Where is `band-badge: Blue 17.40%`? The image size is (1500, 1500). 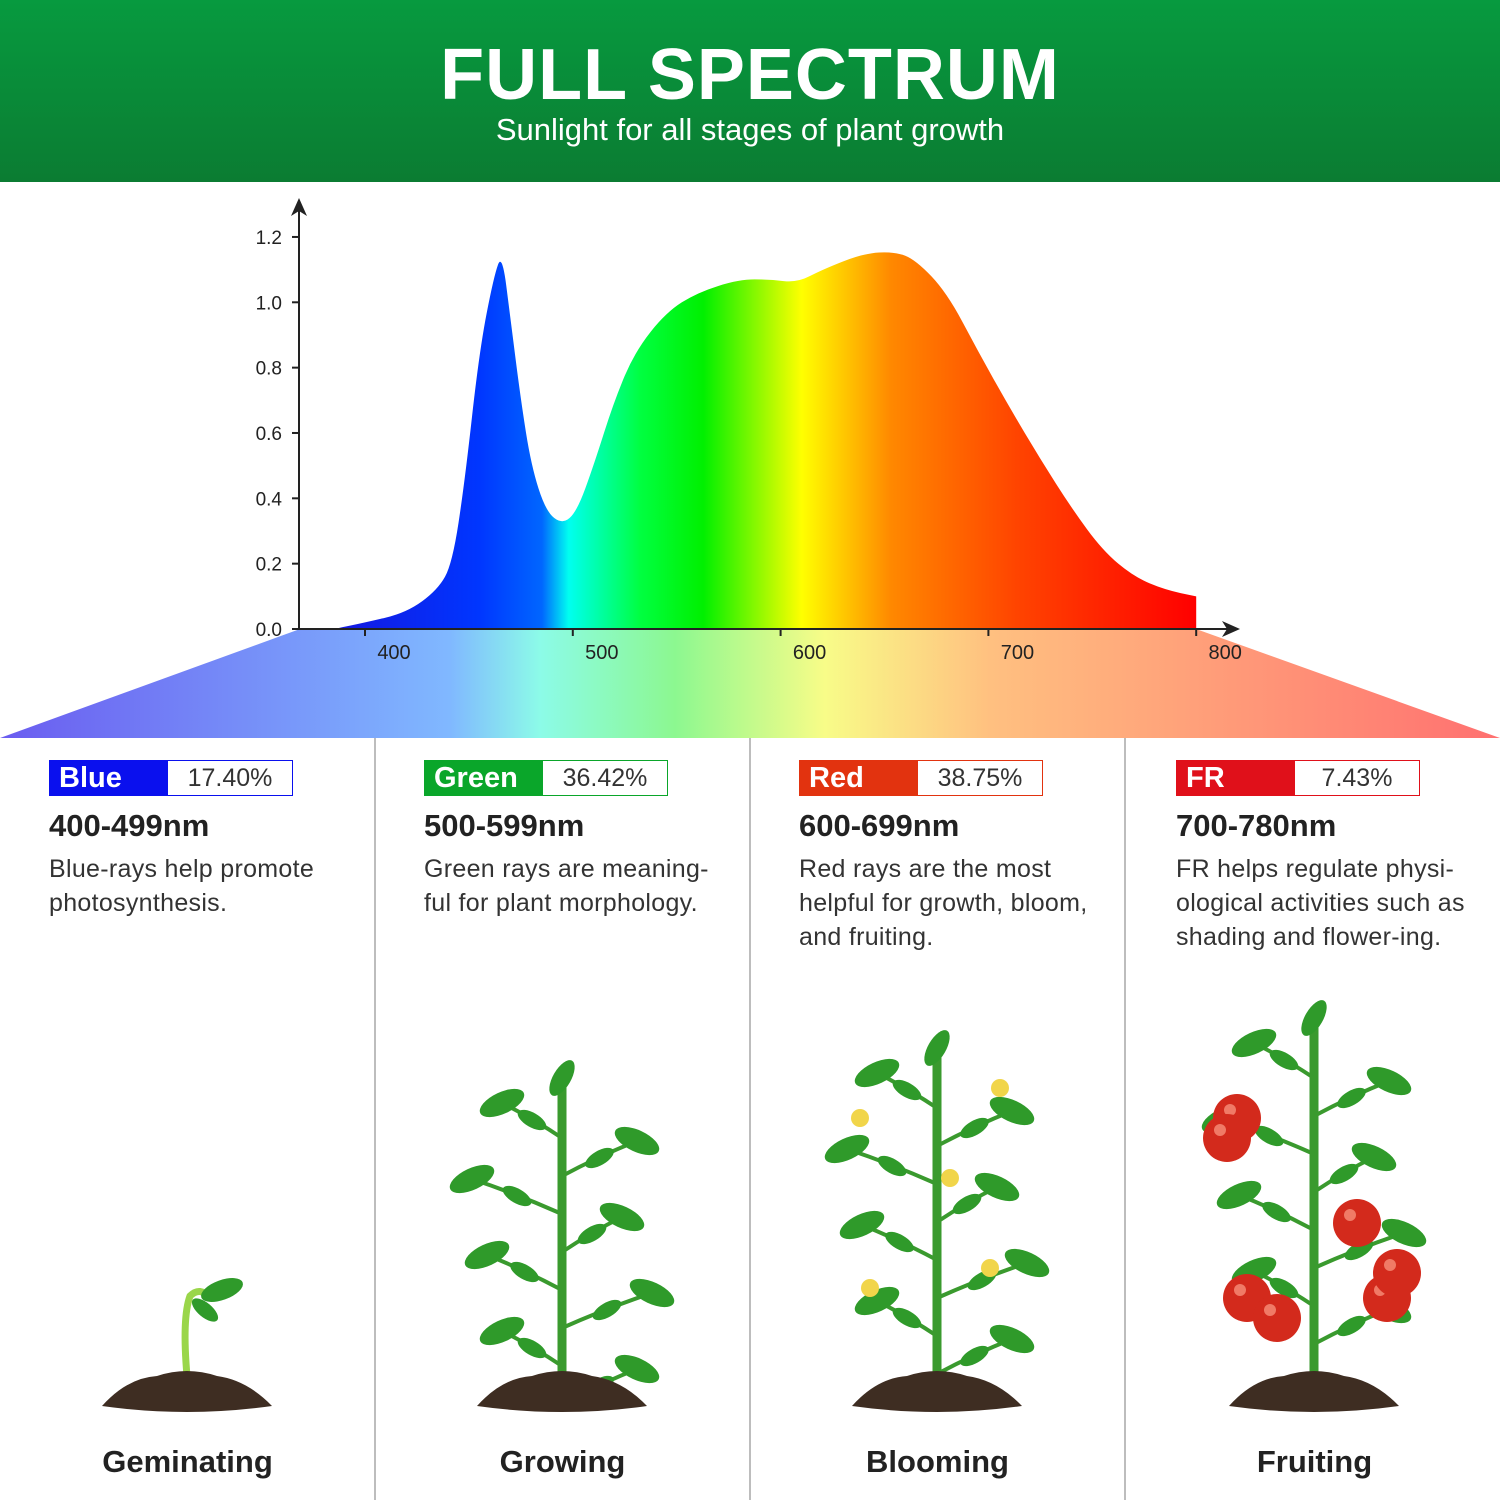
band-badge: Blue 17.40% is located at coordinates (171, 778).